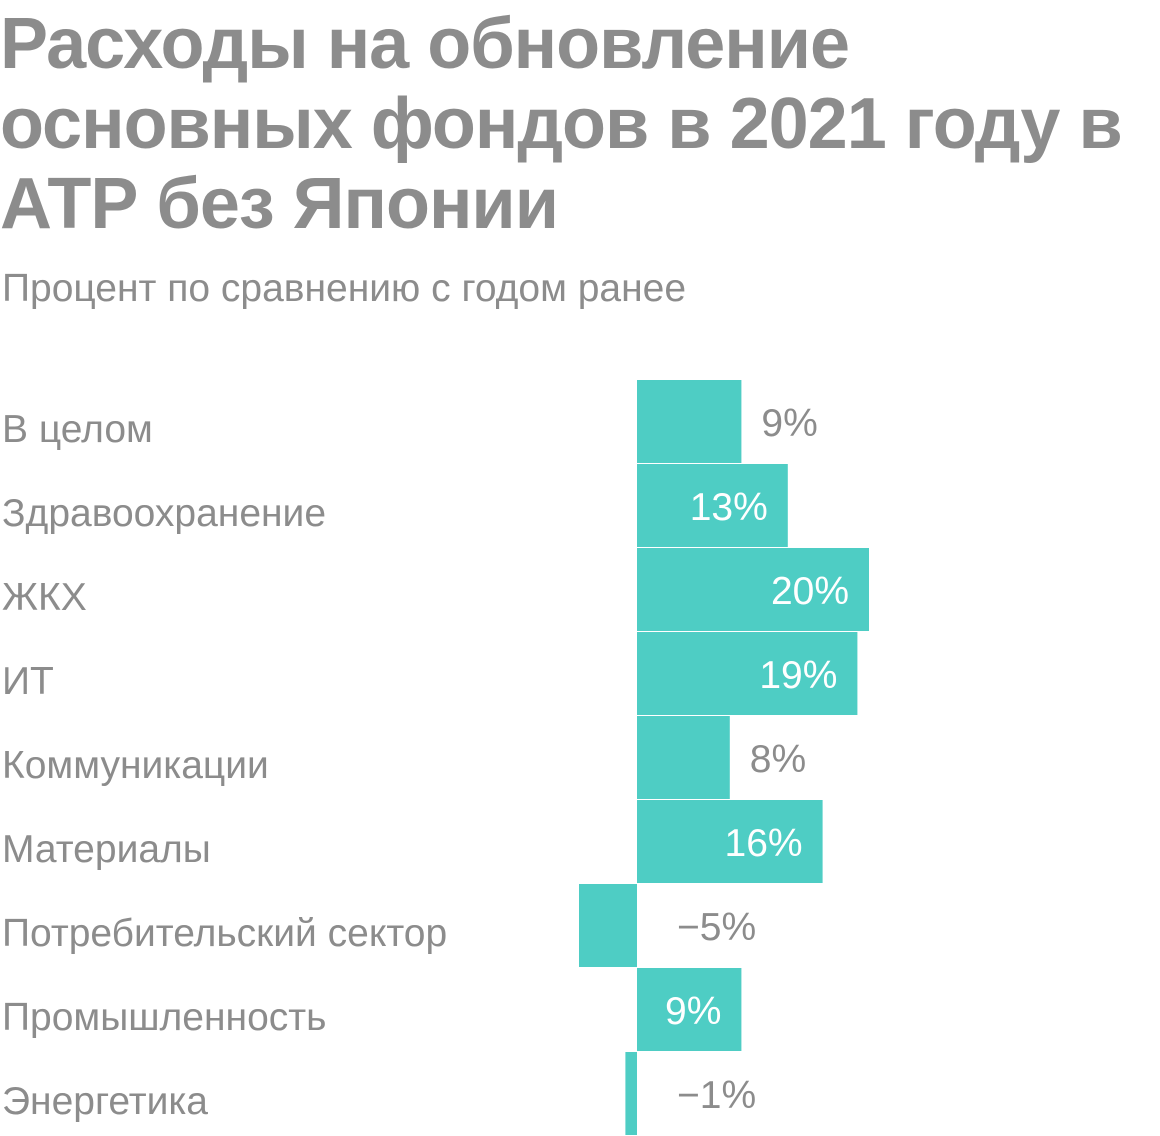  What do you see at coordinates (716, 927) in the screenshot?
I see `value-label: −5%` at bounding box center [716, 927].